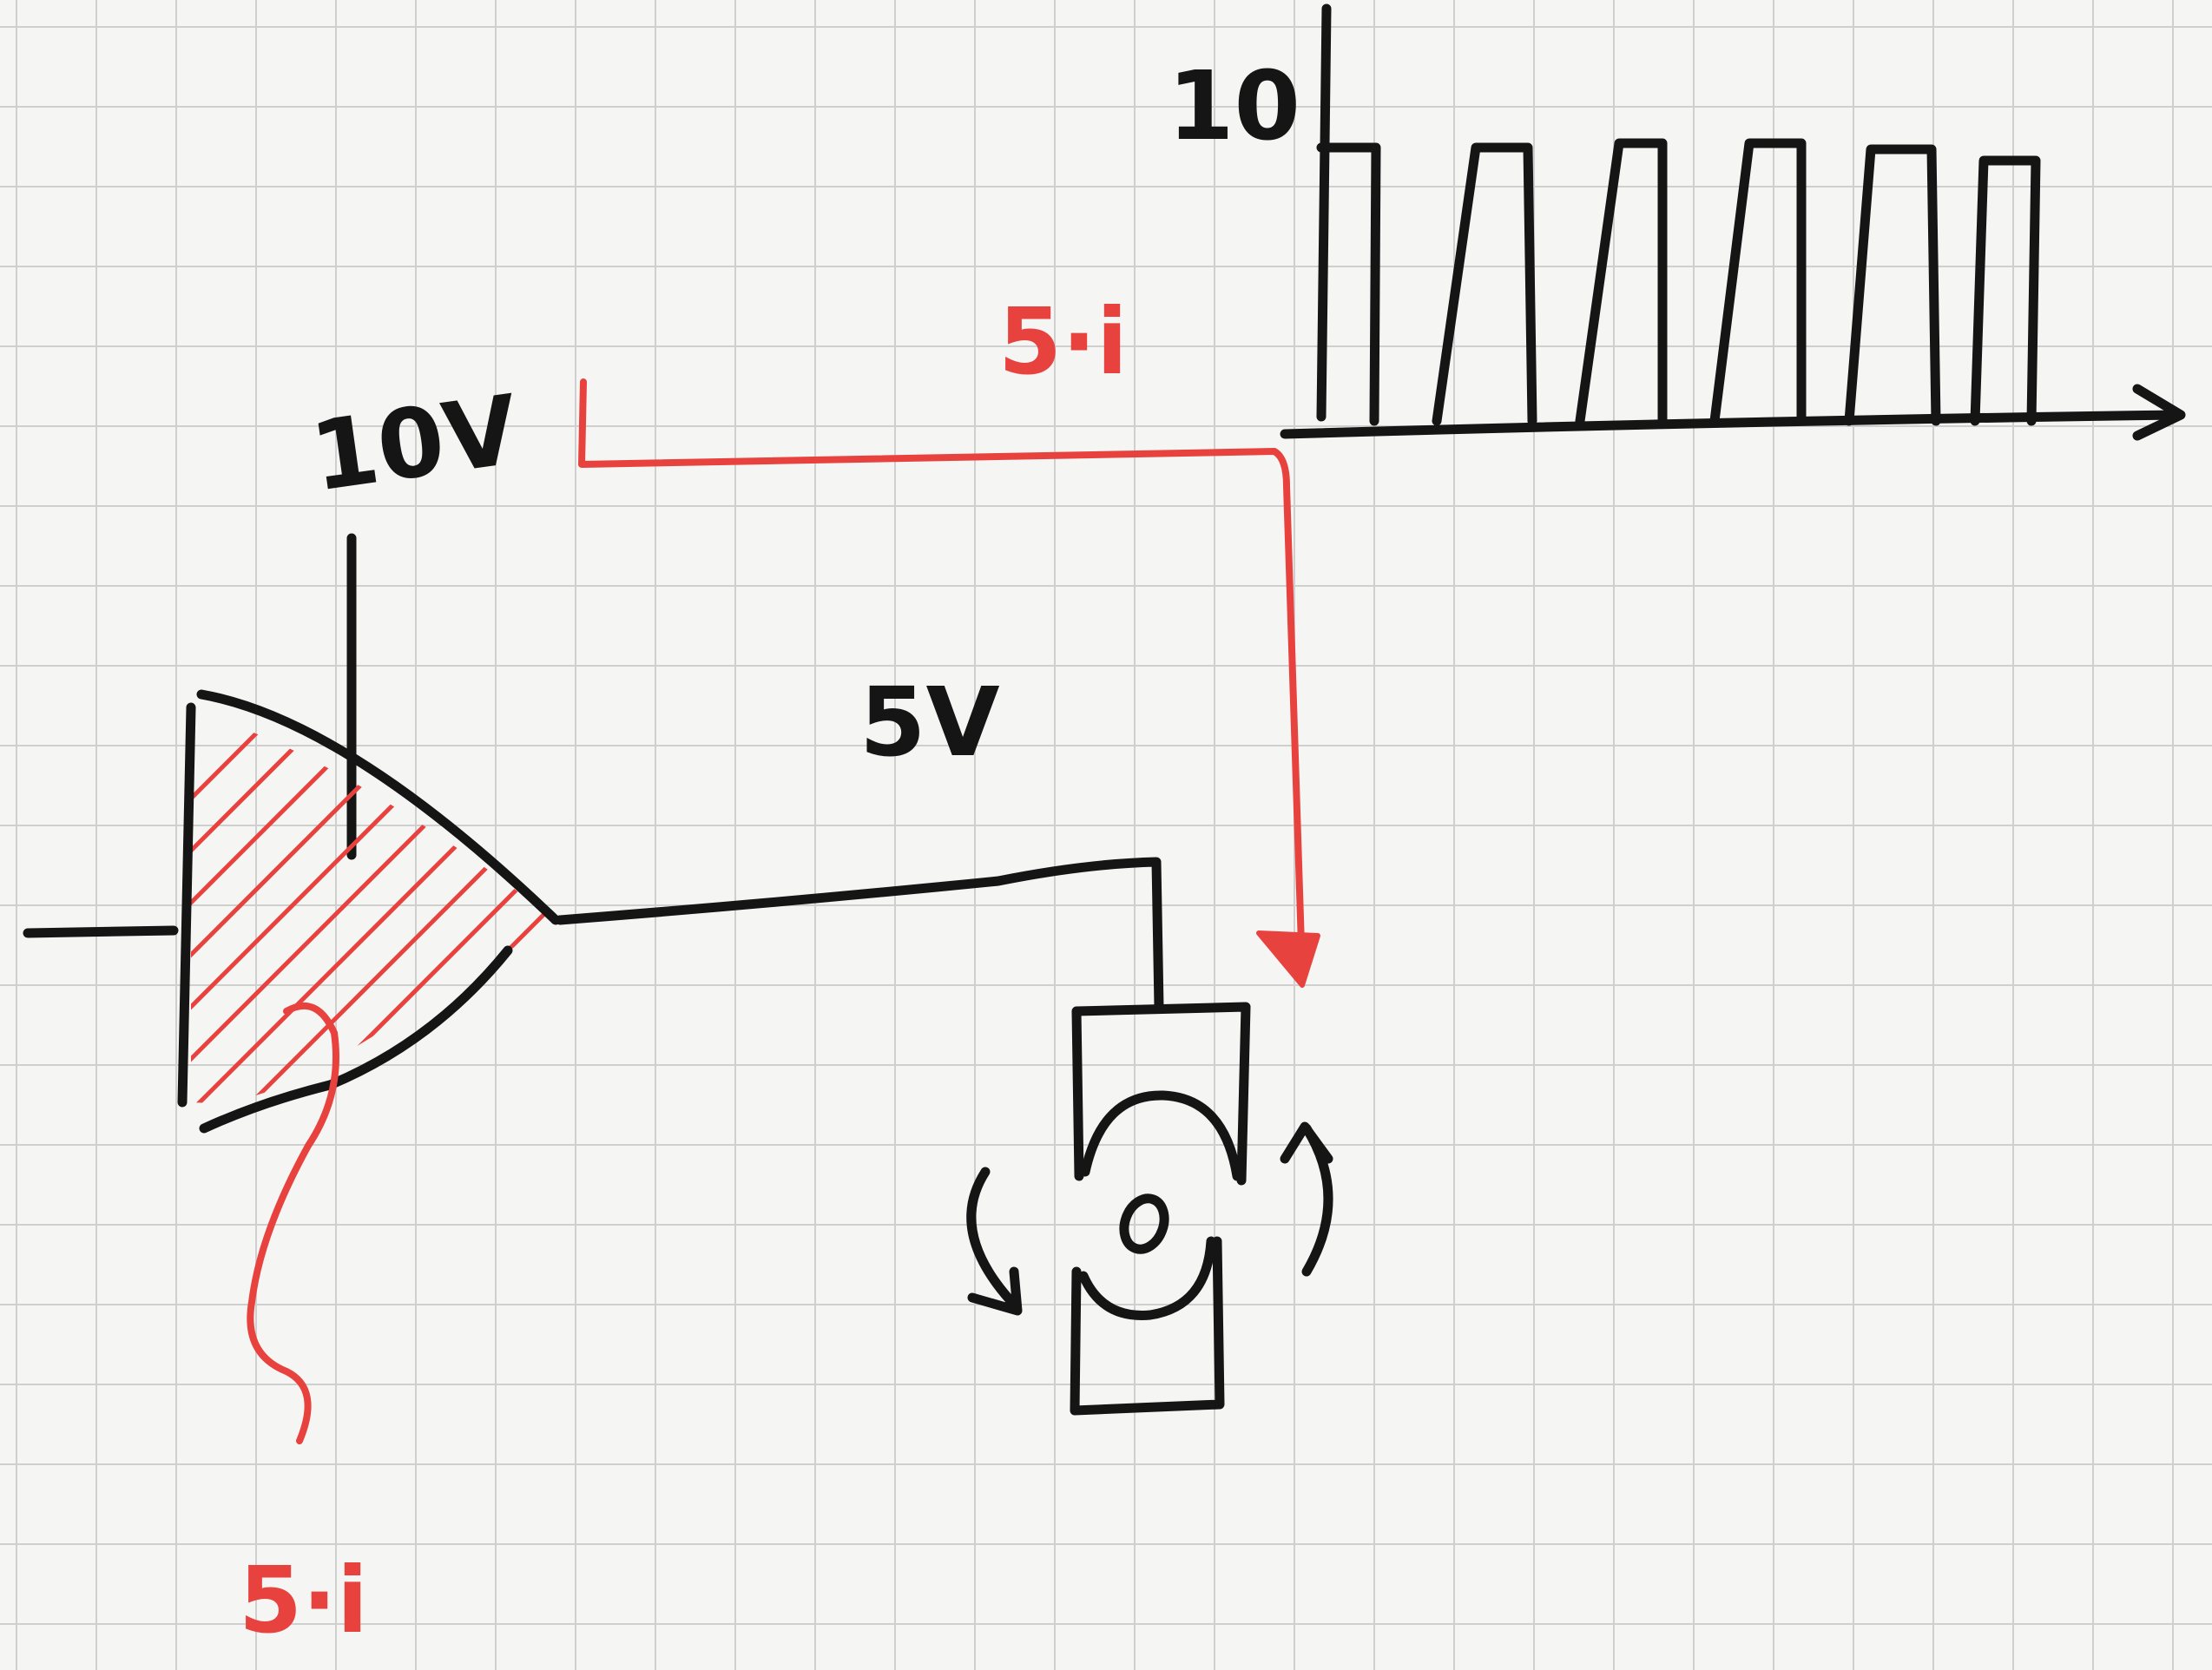  Describe the element at coordinates (1147, 1278) in the screenshot. I see `motor-bottom-rotor-arc` at that location.